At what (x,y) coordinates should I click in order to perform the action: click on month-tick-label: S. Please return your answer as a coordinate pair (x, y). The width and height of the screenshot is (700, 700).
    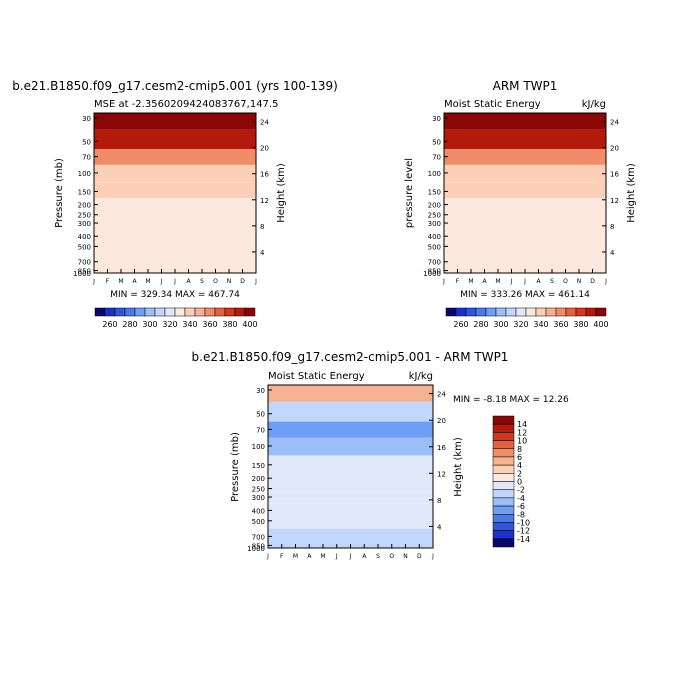
    Looking at the image, I should click on (378, 556).